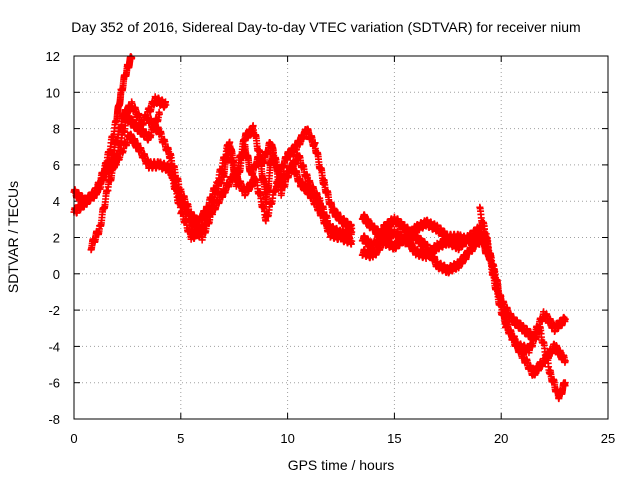  I want to click on y-tick-label: -8, so click(54, 419).